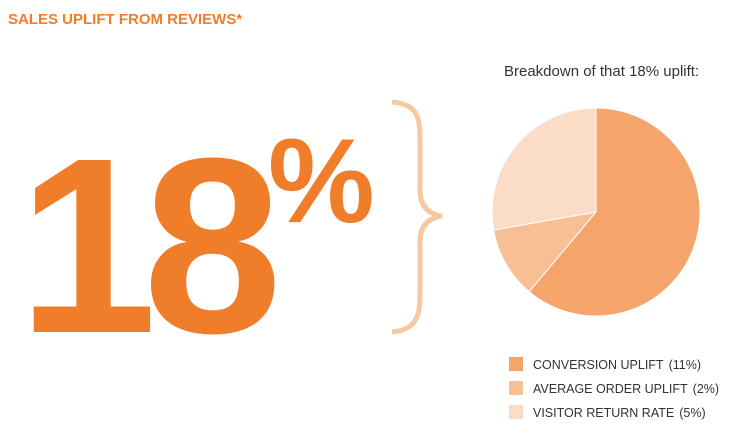 The width and height of the screenshot is (750, 436). What do you see at coordinates (598, 365) in the screenshot?
I see `legend-category: CONVERSION UPLIFT` at bounding box center [598, 365].